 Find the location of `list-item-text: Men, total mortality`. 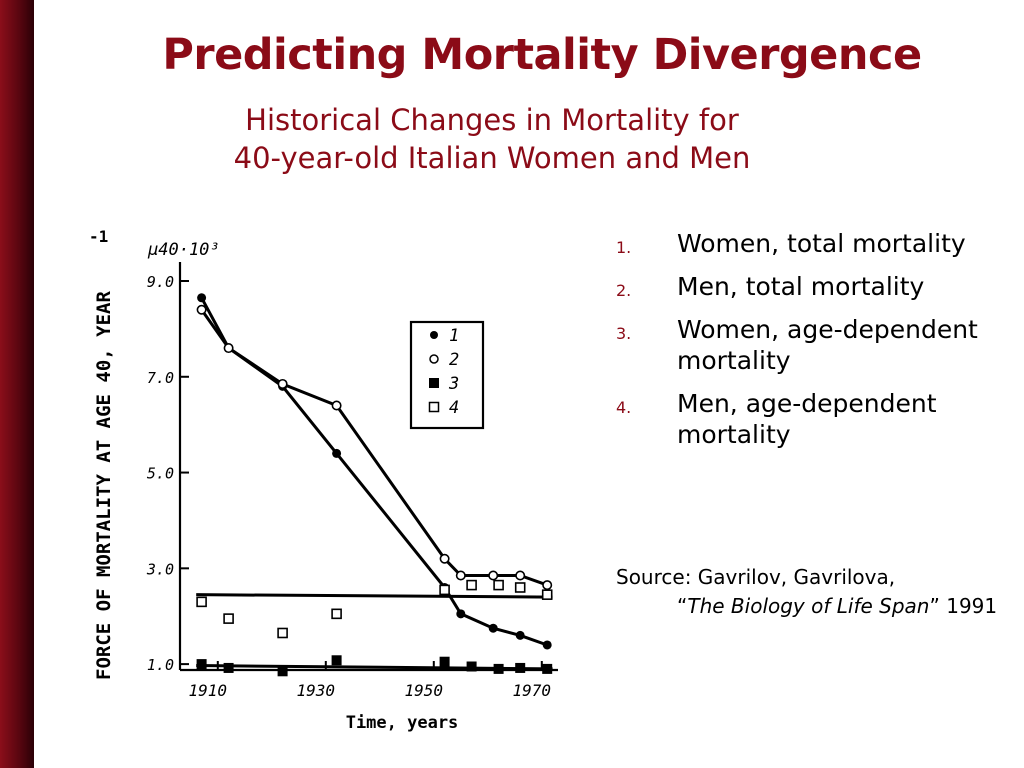

list-item-text: Men, total mortality is located at coordinates (801, 286).